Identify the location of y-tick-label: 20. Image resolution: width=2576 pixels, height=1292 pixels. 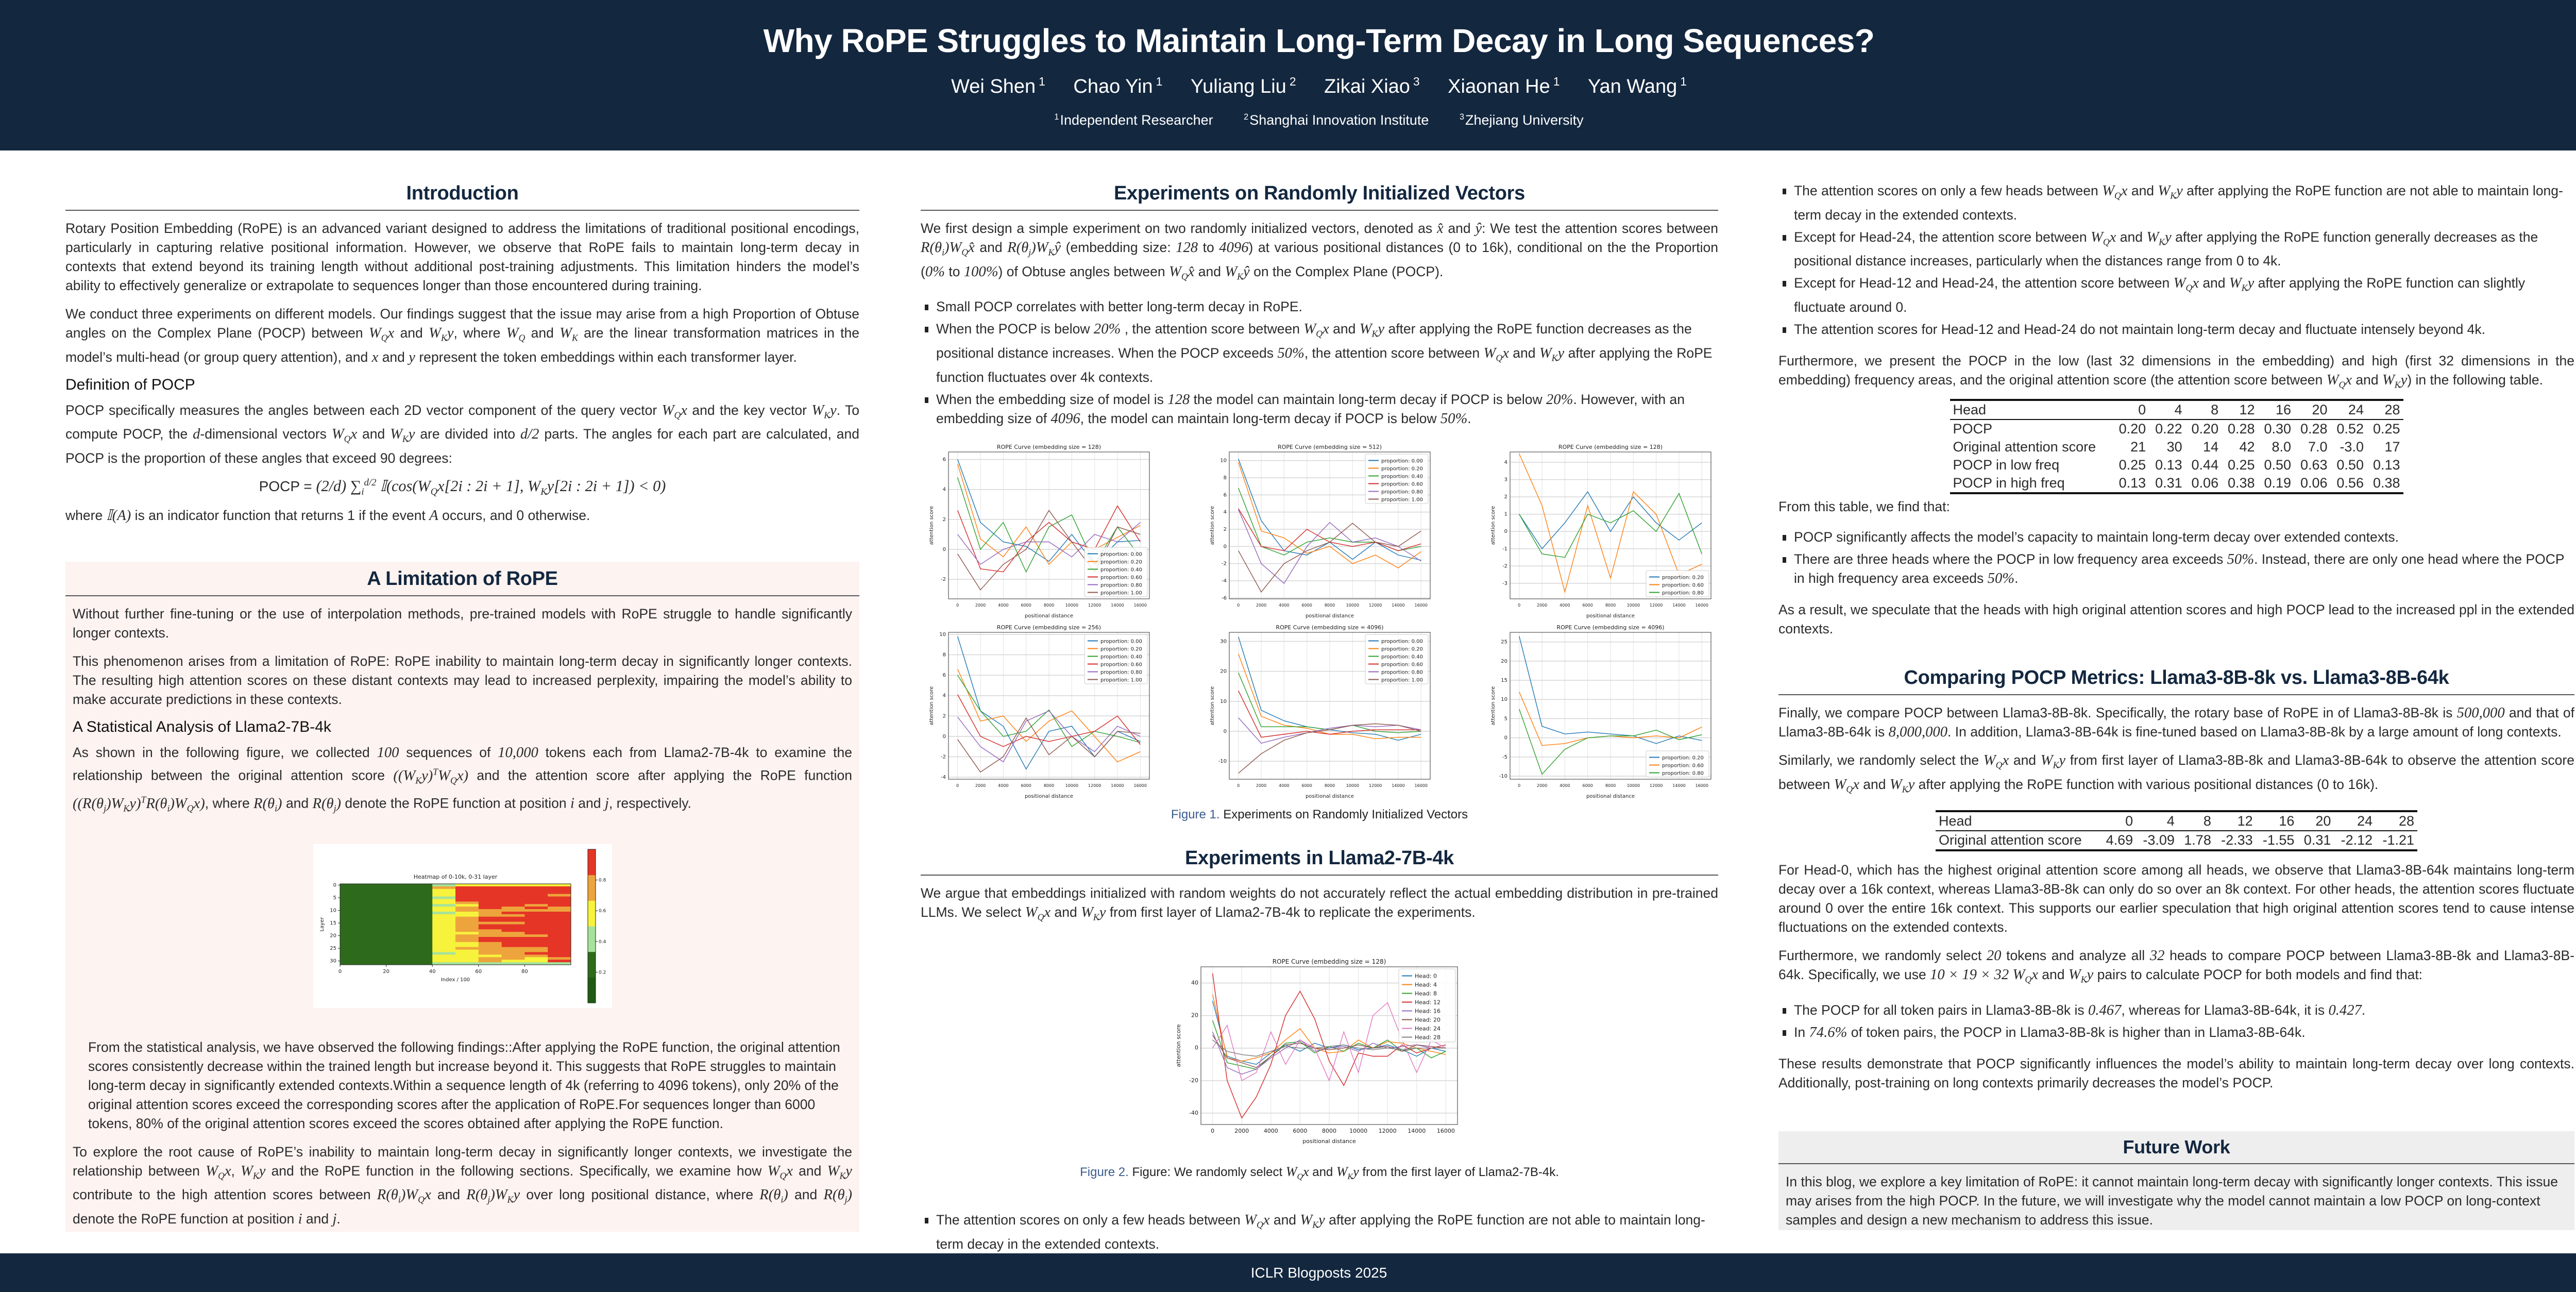
(1504, 661).